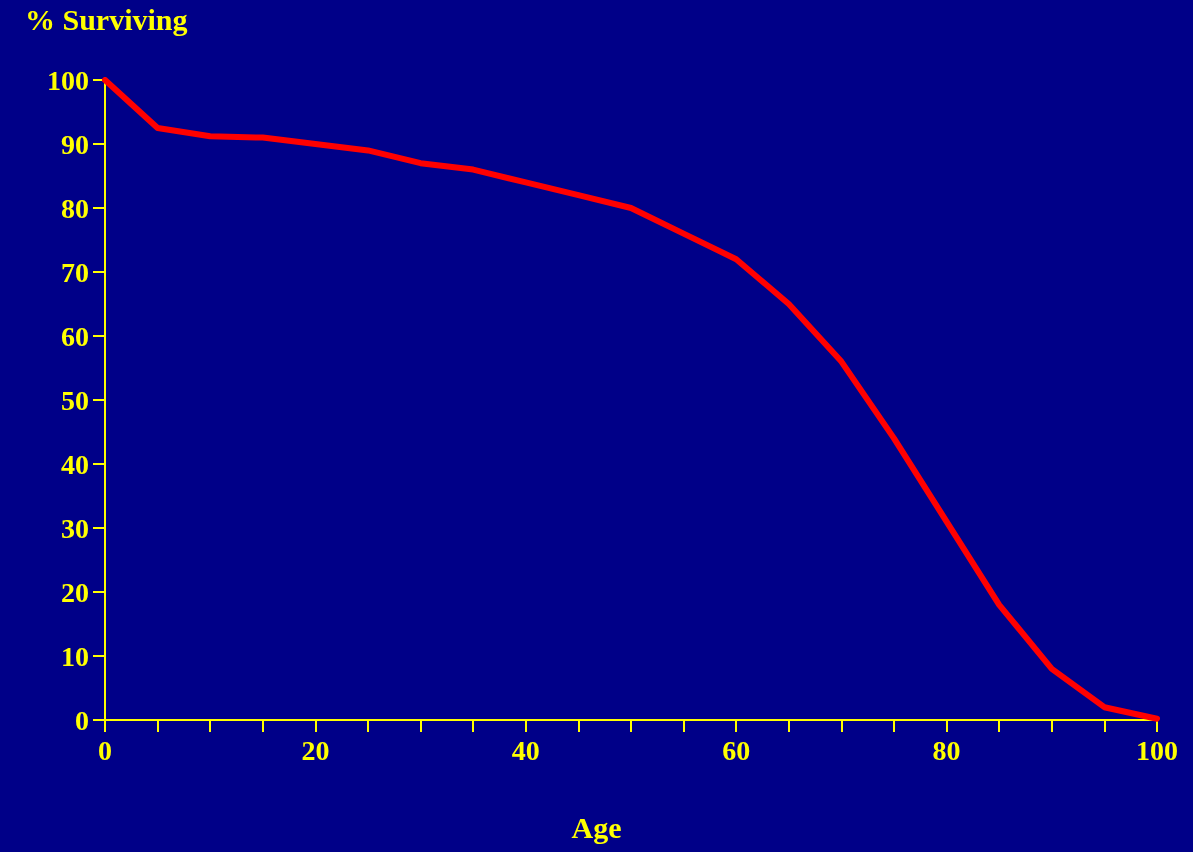  I want to click on x-tick-label: 100, so click(1157, 750).